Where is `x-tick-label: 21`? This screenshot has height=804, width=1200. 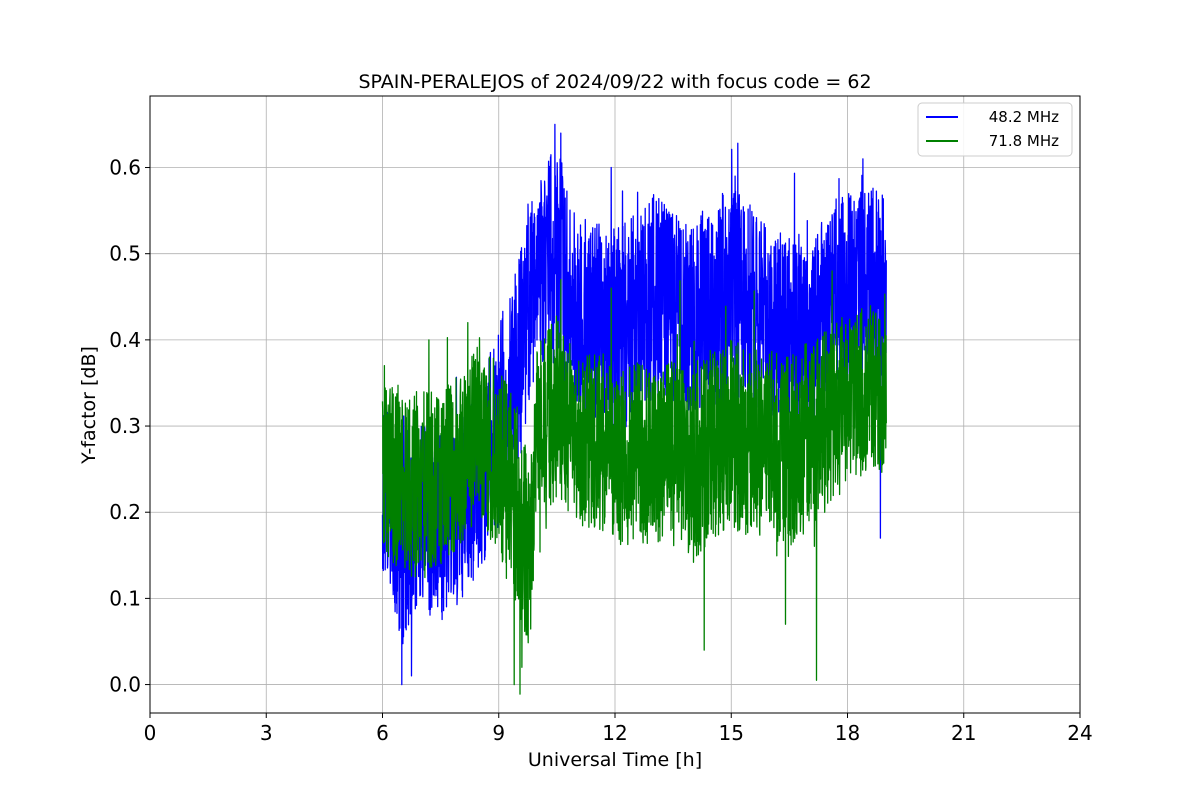
x-tick-label: 21 is located at coordinates (963, 733).